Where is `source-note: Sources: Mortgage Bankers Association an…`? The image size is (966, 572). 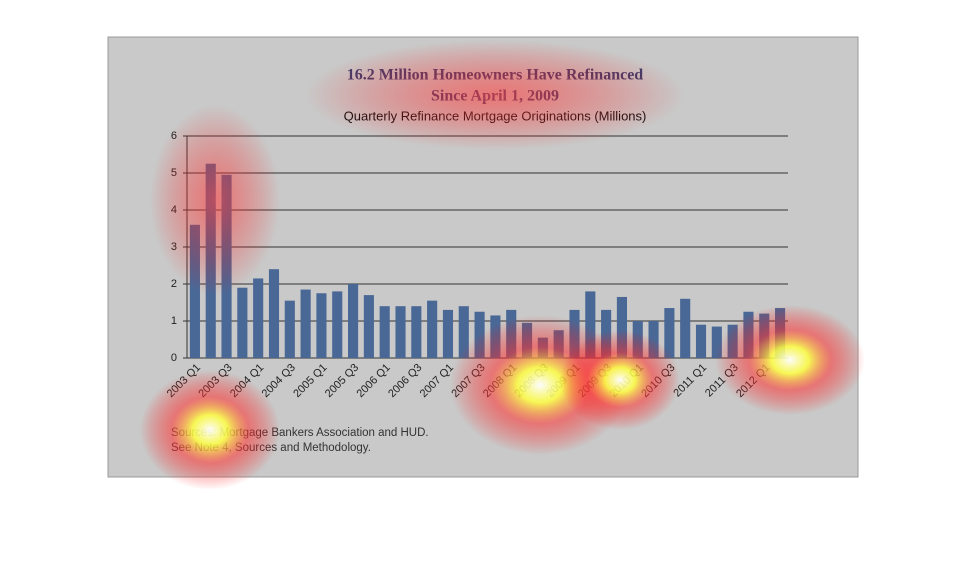 source-note: Sources: Mortgage Bankers Association an… is located at coordinates (300, 433).